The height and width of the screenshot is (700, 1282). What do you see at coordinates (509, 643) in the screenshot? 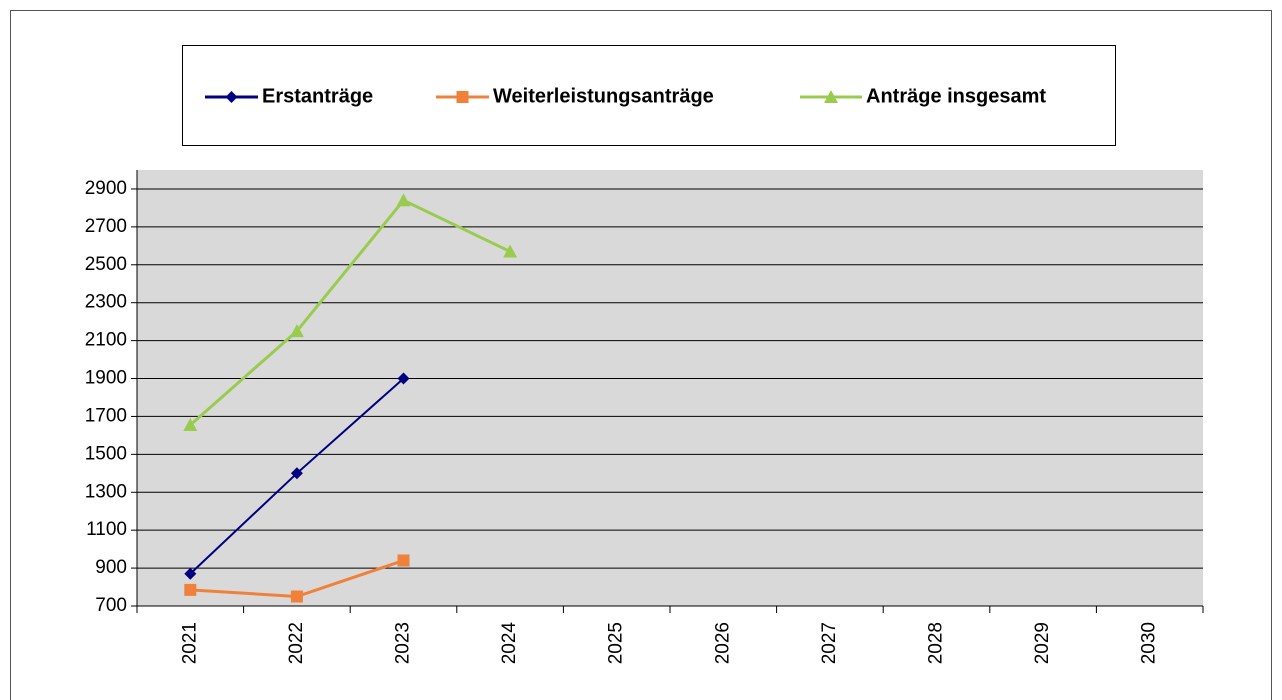
I see `x-tick-label: 2024` at bounding box center [509, 643].